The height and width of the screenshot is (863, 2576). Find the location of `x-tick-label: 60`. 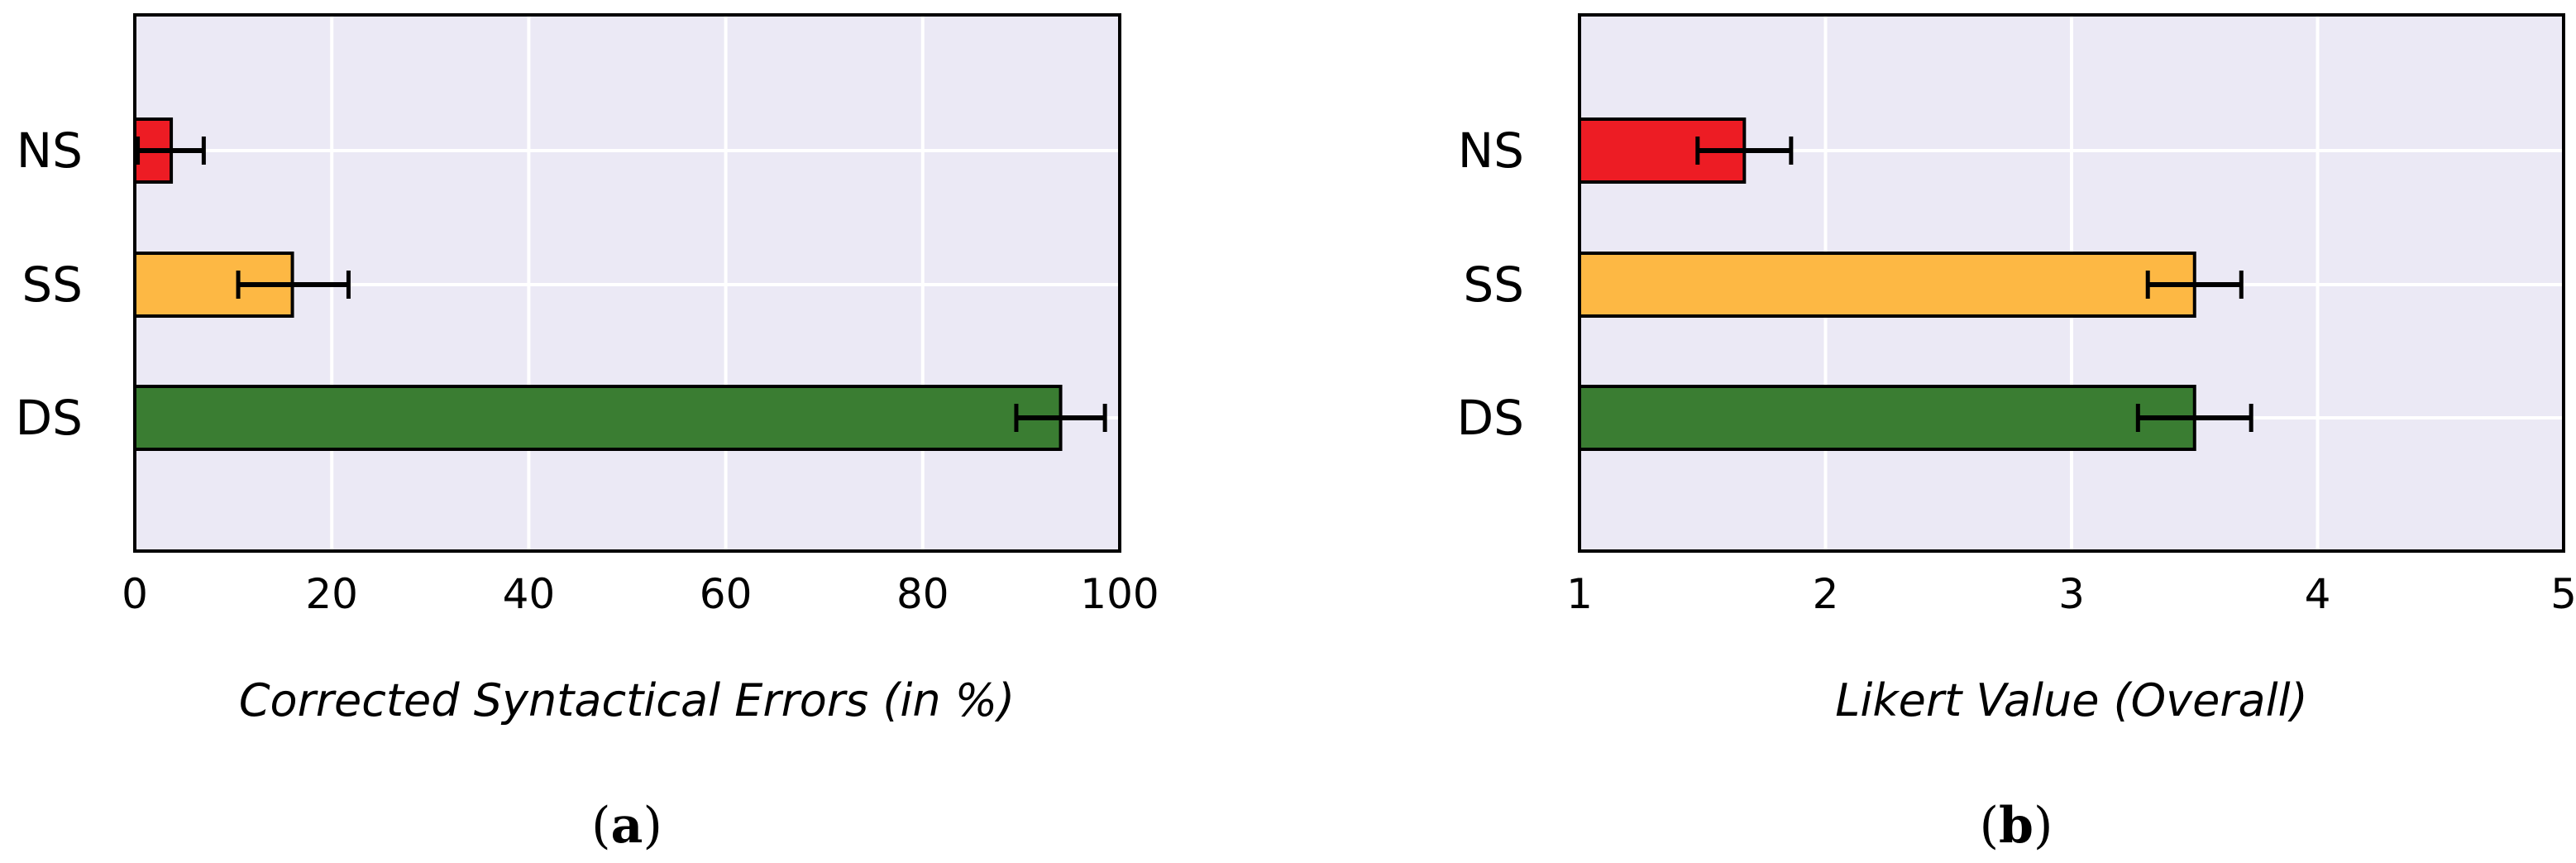

x-tick-label: 60 is located at coordinates (726, 594).